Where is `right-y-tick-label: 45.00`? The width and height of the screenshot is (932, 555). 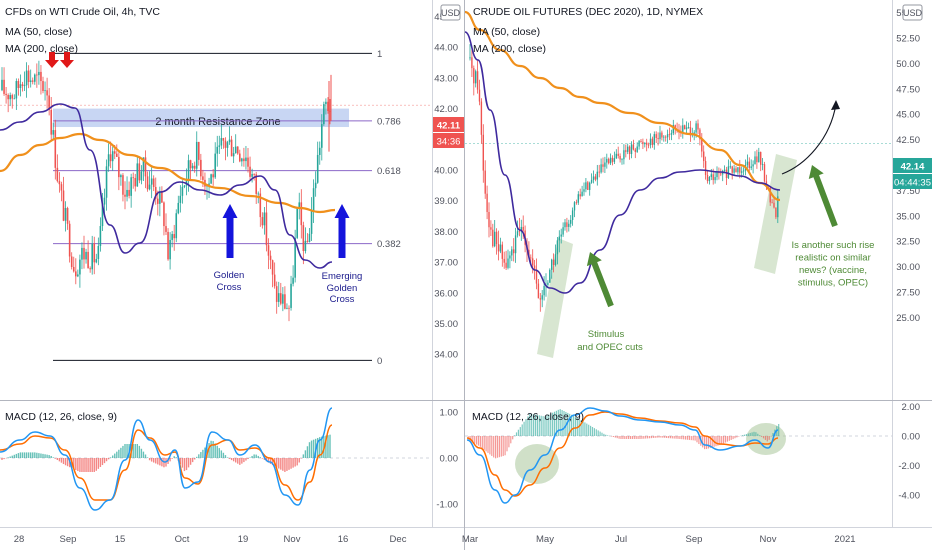
right-y-tick-label: 45.00 is located at coordinates (908, 115).